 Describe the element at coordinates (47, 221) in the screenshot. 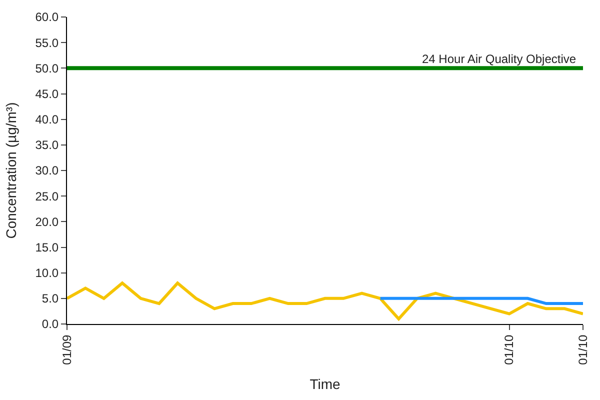

I see `y-tick-label: 20.0` at that location.